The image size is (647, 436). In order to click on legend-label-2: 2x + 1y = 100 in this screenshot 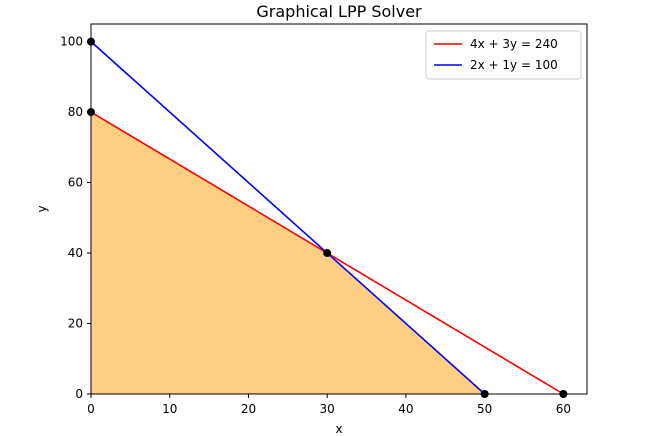, I will do `click(514, 65)`.